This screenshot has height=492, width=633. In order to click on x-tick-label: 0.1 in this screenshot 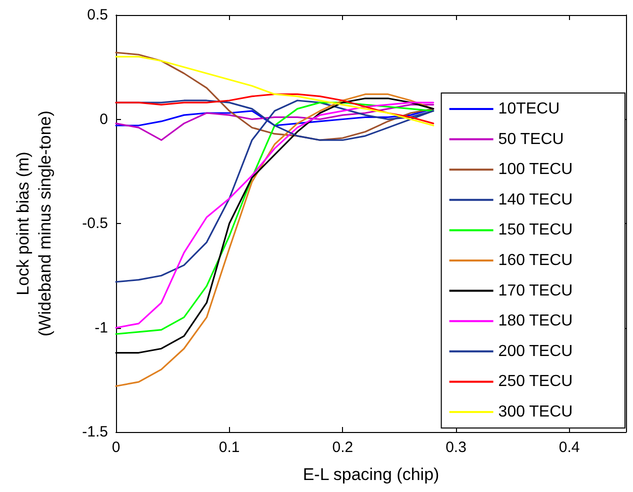, I will do `click(229, 447)`.